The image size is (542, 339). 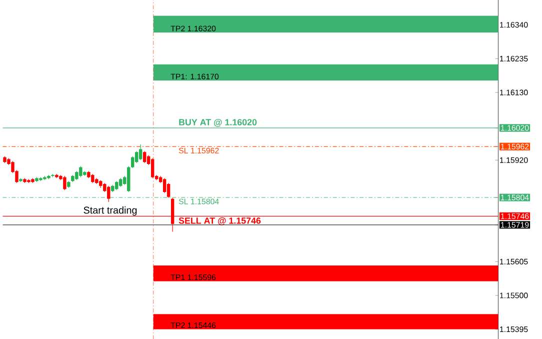 I want to click on annotation: Start trading, so click(x=110, y=211).